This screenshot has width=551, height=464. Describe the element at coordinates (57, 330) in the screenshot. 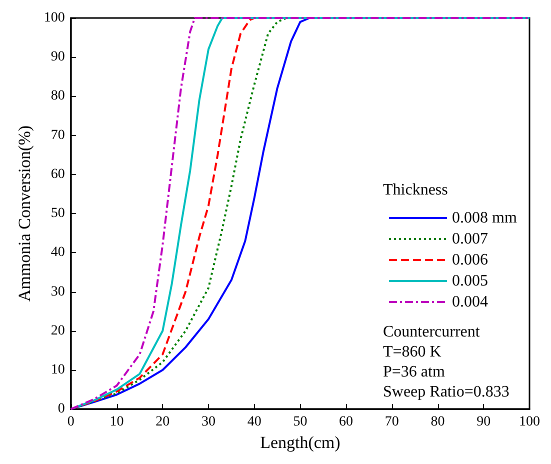

I see `y-tick-label: 20` at that location.